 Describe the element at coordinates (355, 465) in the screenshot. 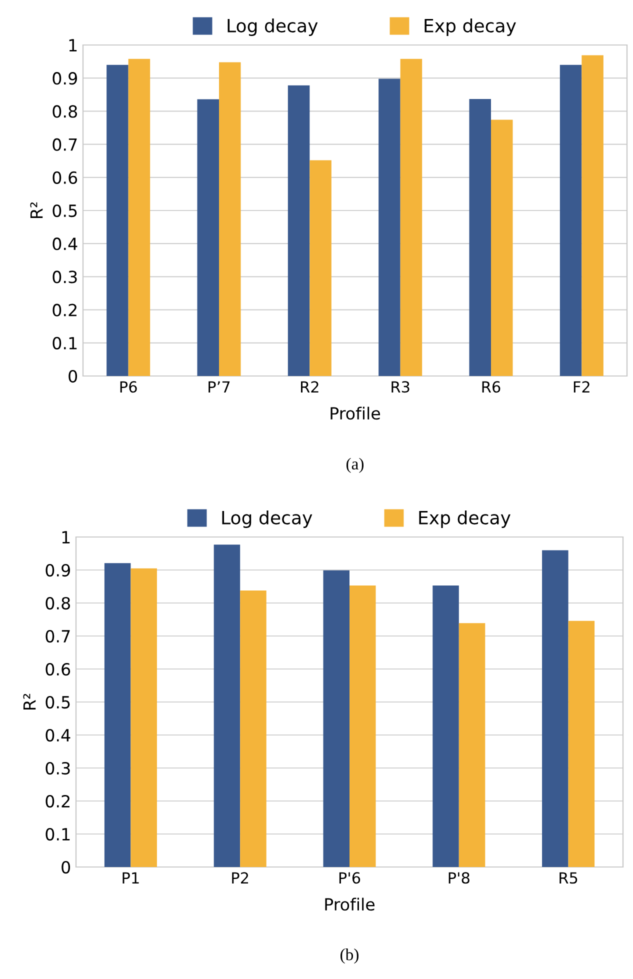

I see `text: (a)` at that location.